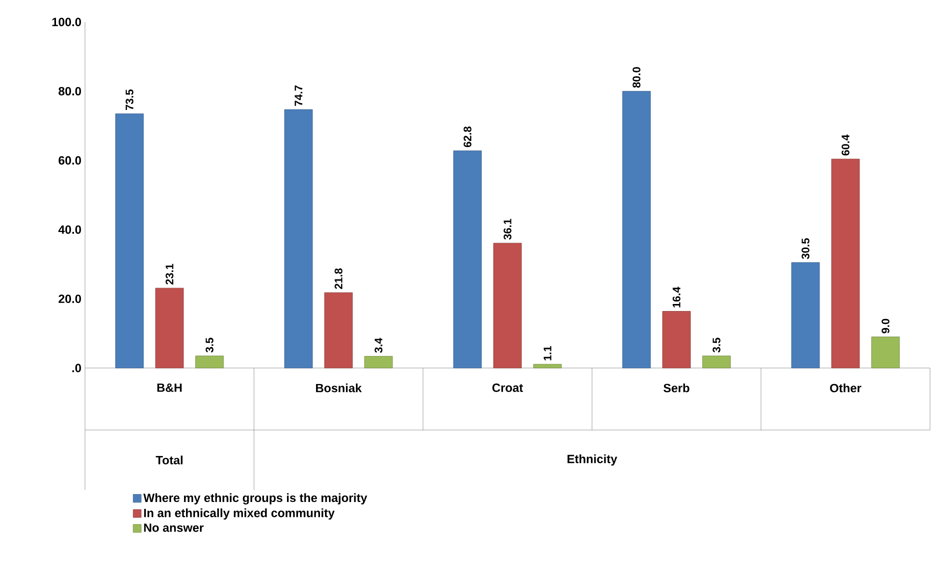  Describe the element at coordinates (806, 249) in the screenshot. I see `data-label: 30.5` at that location.